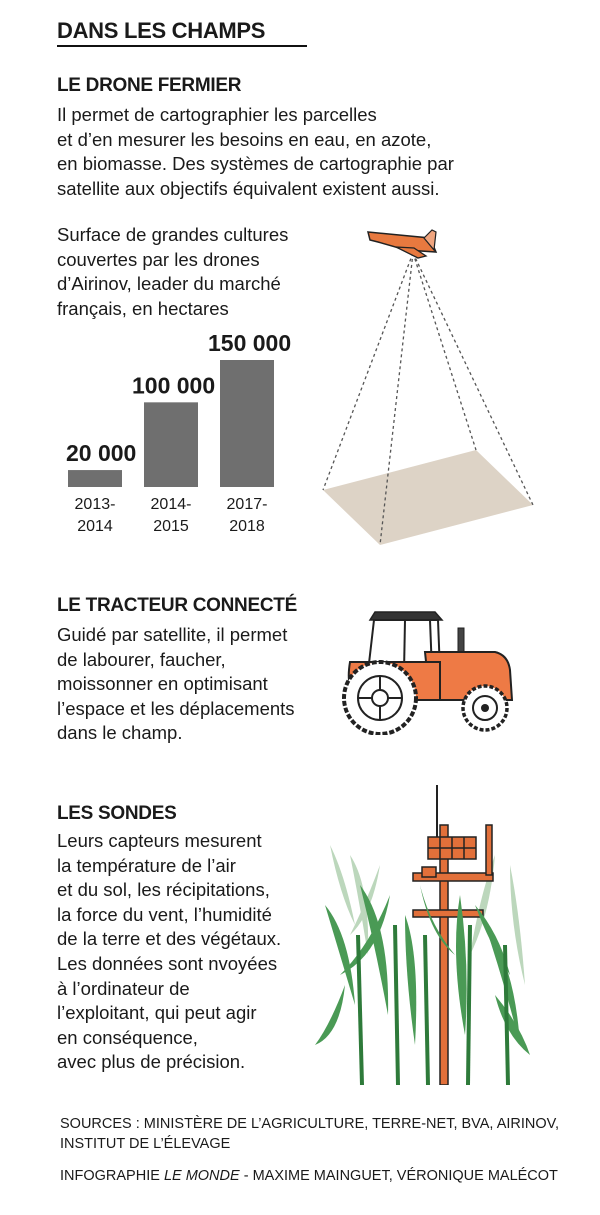 The image size is (600, 1215). Describe the element at coordinates (398, 1176) in the screenshot. I see `credits-authors: - MAXIME MAINGUET, VÉRONIQUE MALÉCOT` at that location.